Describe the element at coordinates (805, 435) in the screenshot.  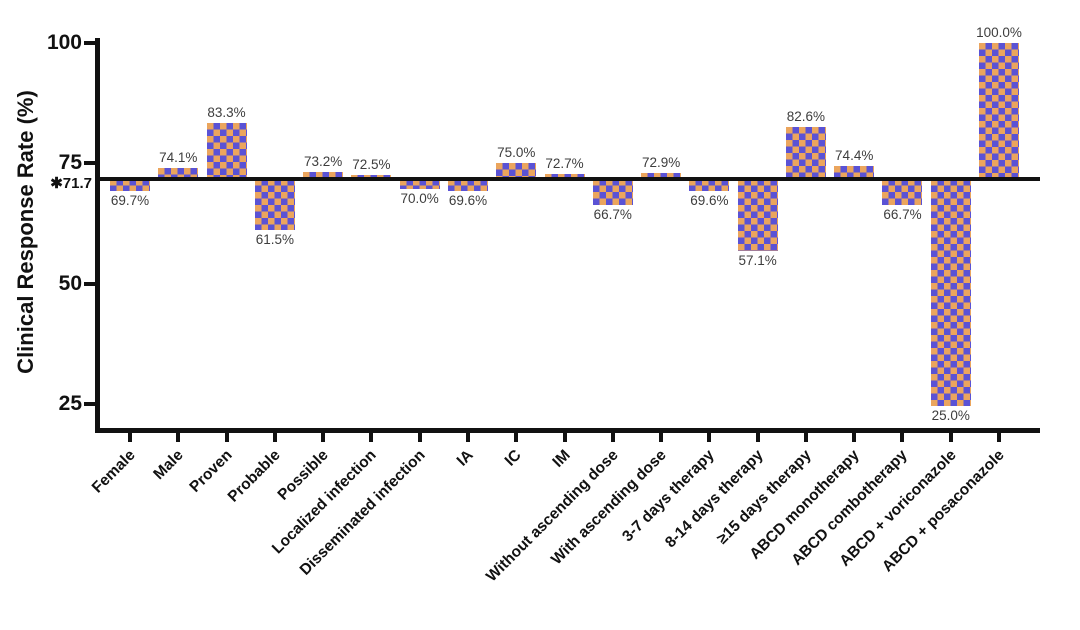
I see `x-tick-15-days-therapy` at that location.